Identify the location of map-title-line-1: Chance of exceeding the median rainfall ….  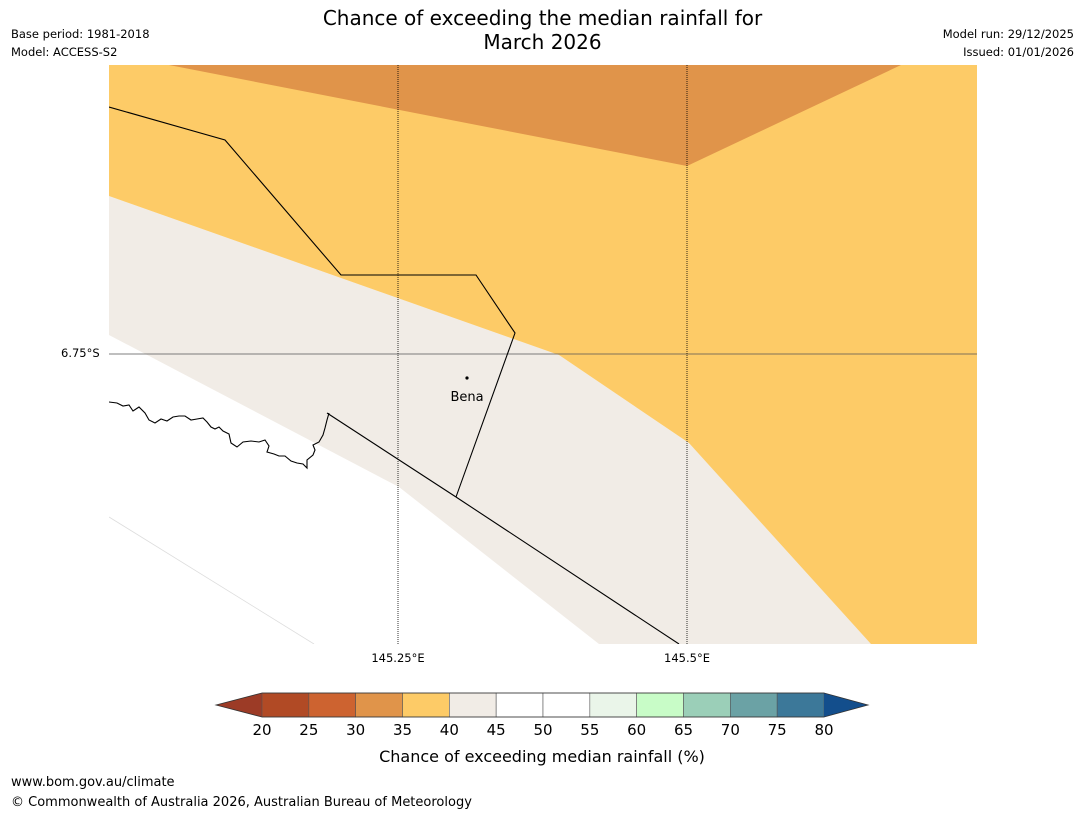
(542, 18).